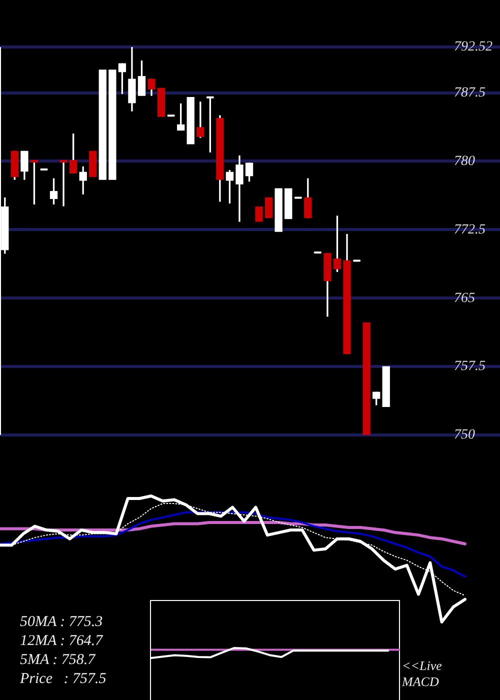 The image size is (500, 700). Describe the element at coordinates (58, 660) in the screenshot. I see `text: 5MA : 758.7` at that location.